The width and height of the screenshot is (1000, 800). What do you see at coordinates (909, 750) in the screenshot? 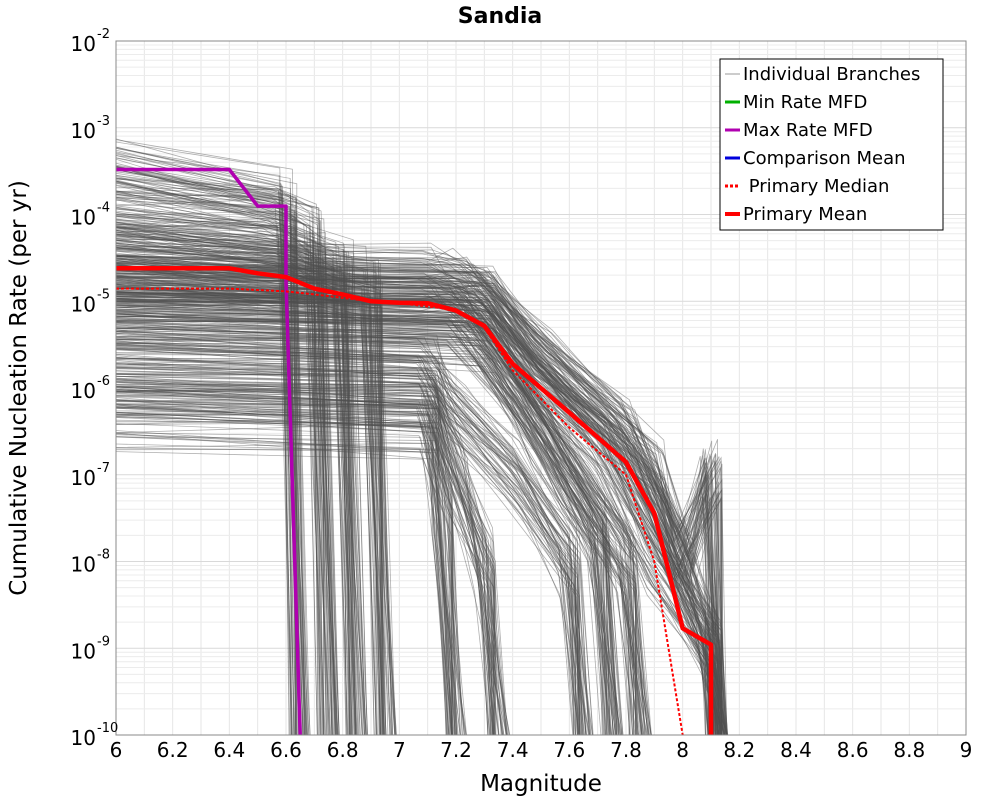
I see `x-tick-label: 8.8` at bounding box center [909, 750].